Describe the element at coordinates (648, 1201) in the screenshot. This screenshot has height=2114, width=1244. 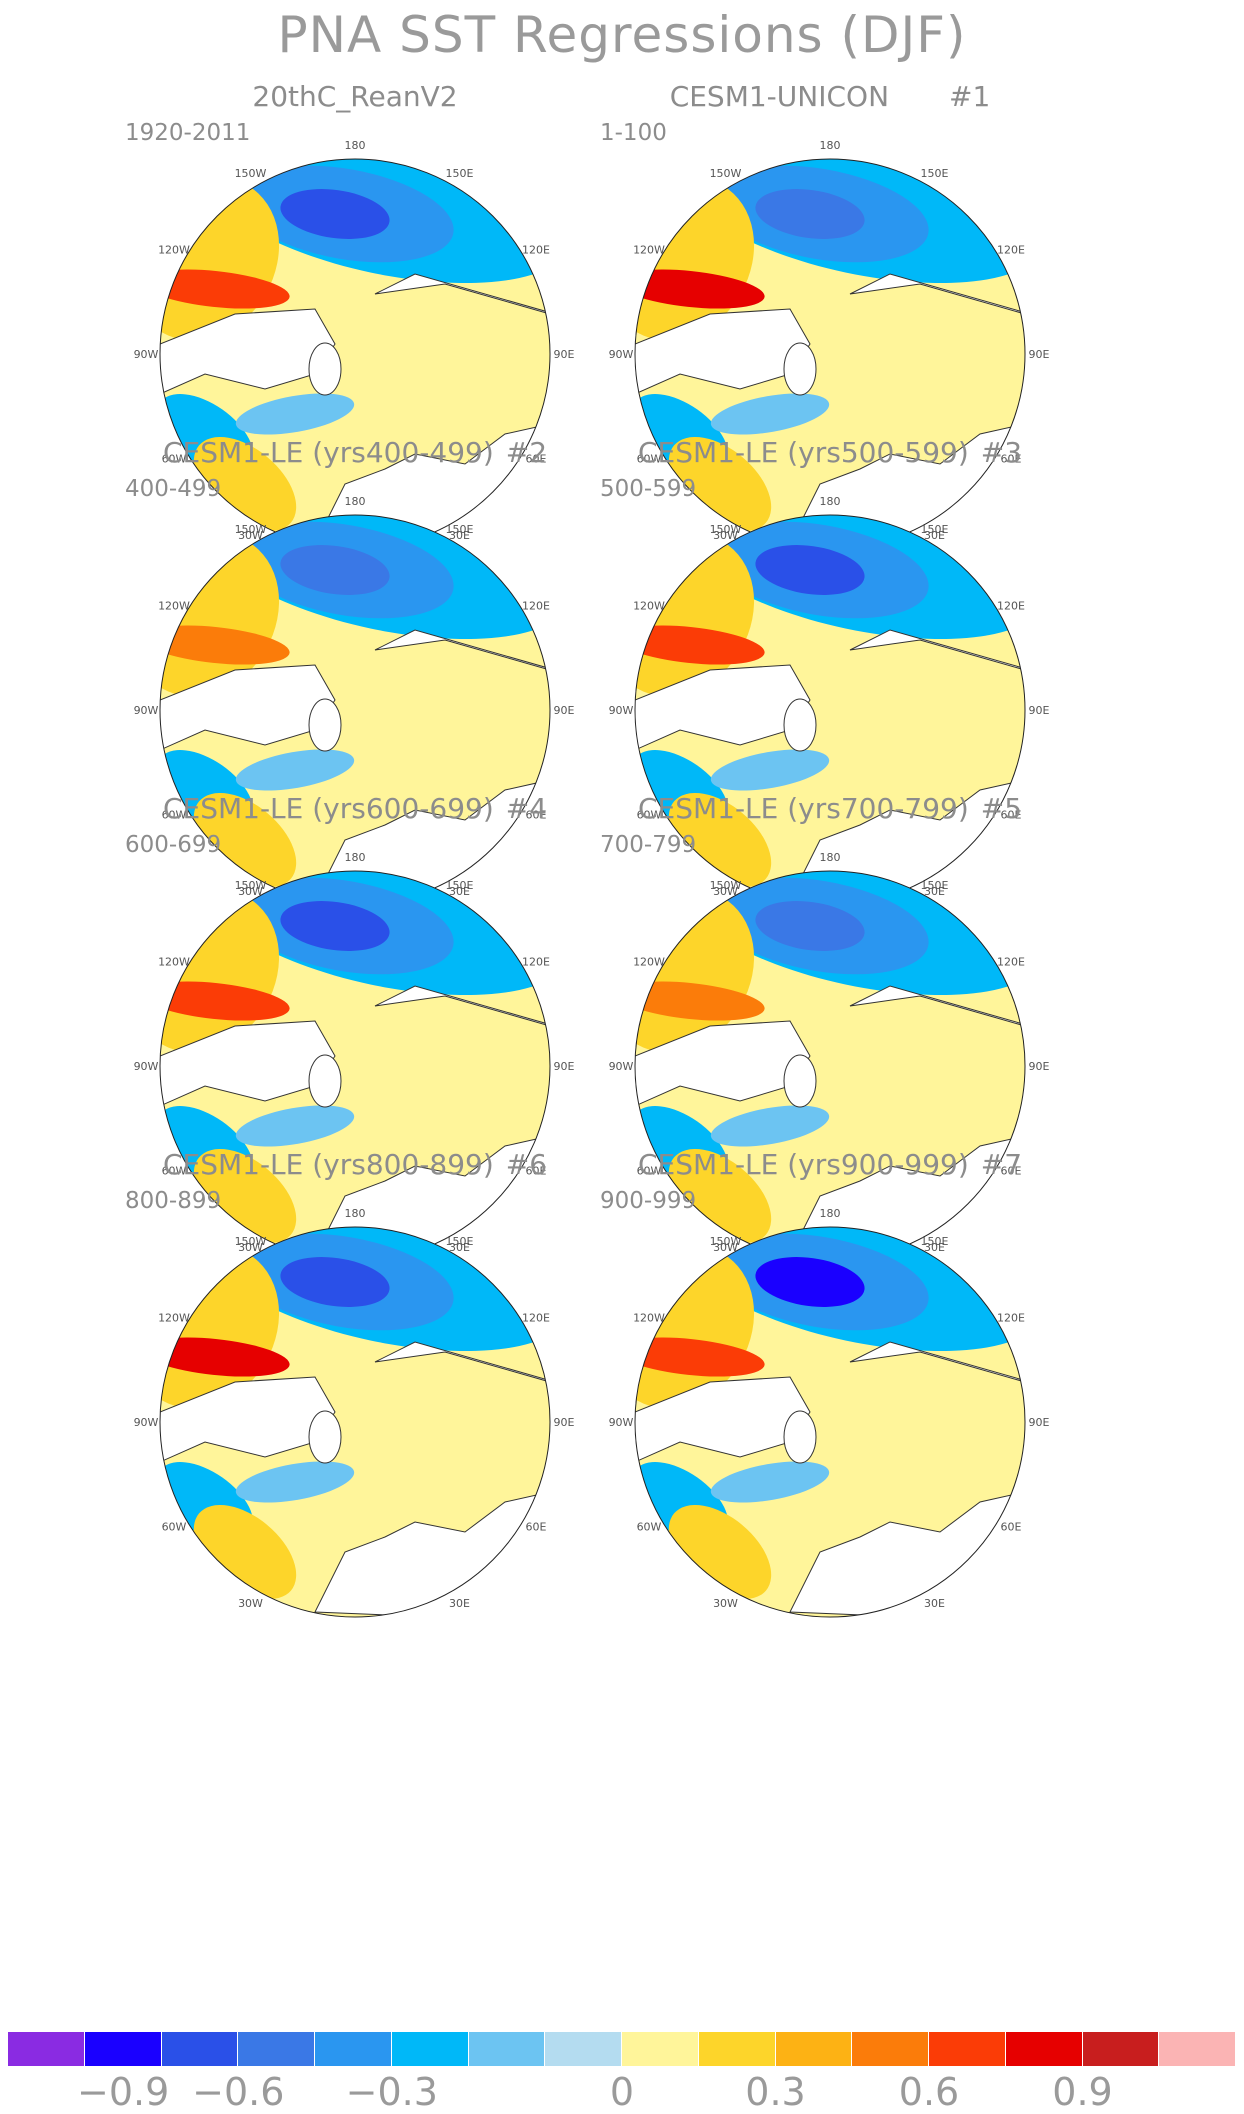
I see `panel-years: 900-999` at that location.